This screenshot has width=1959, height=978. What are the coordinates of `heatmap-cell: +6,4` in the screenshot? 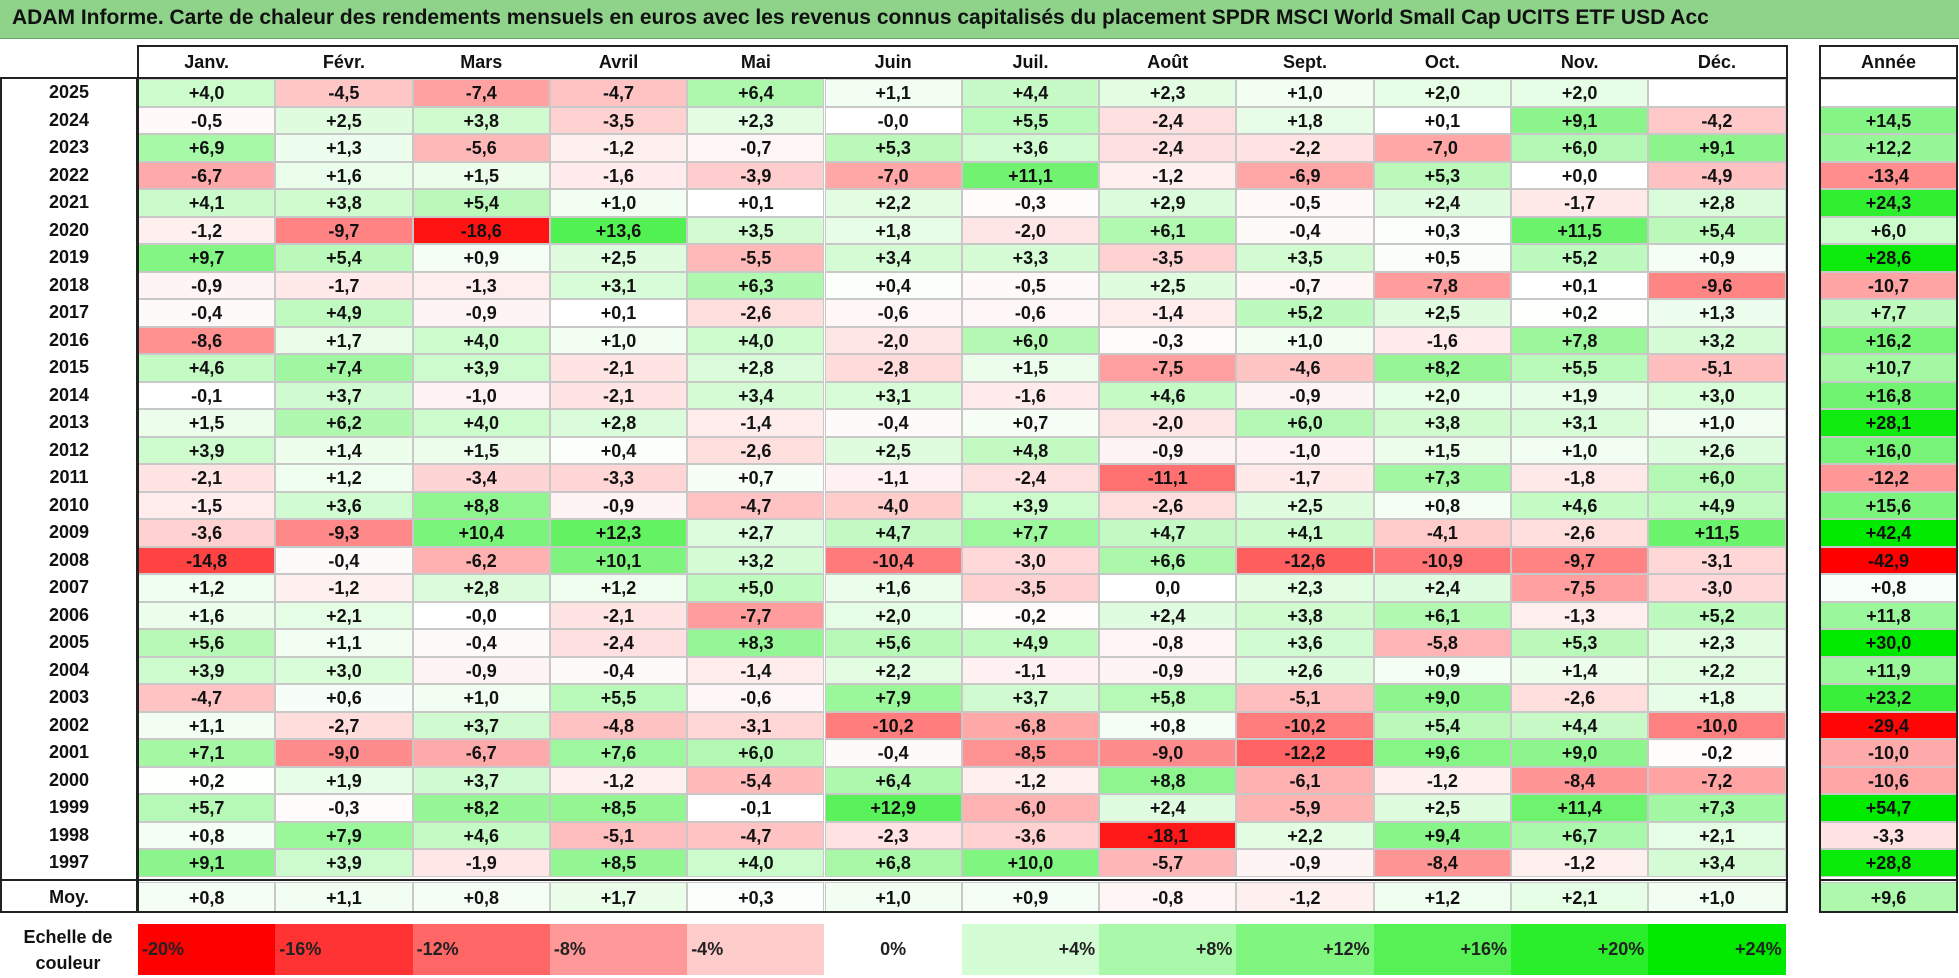 It's located at (756, 93).